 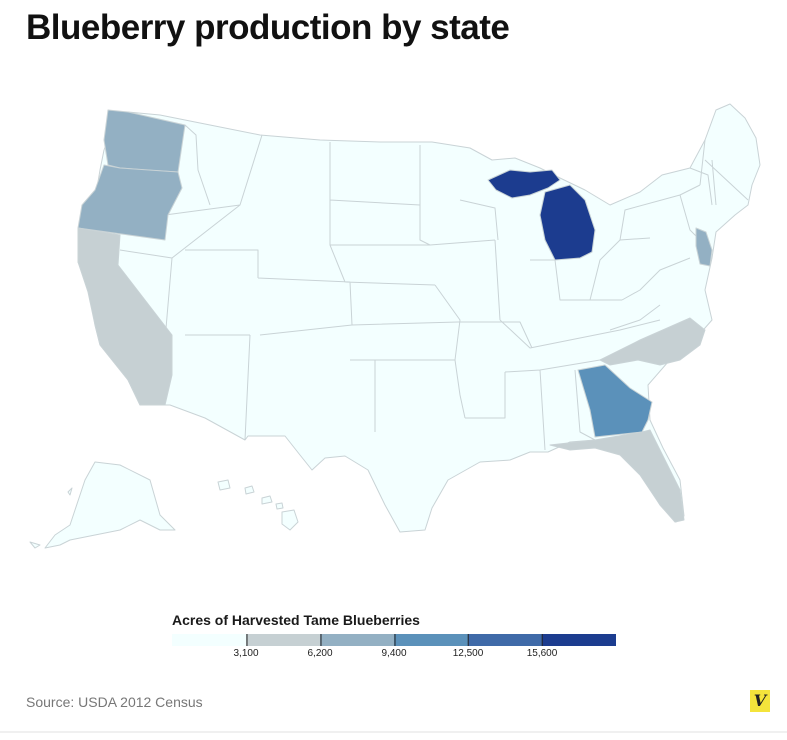 I want to click on state-alaska, so click(x=110, y=505).